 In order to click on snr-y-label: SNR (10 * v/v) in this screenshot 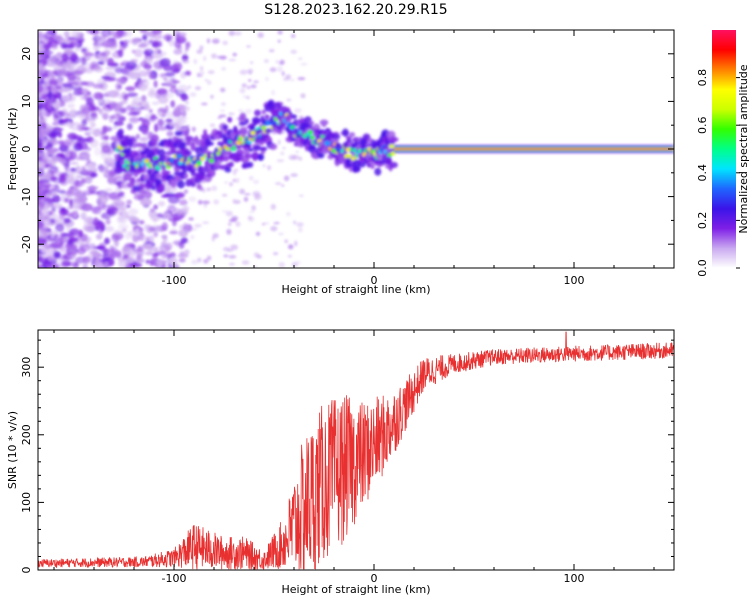, I will do `click(12, 450)`.